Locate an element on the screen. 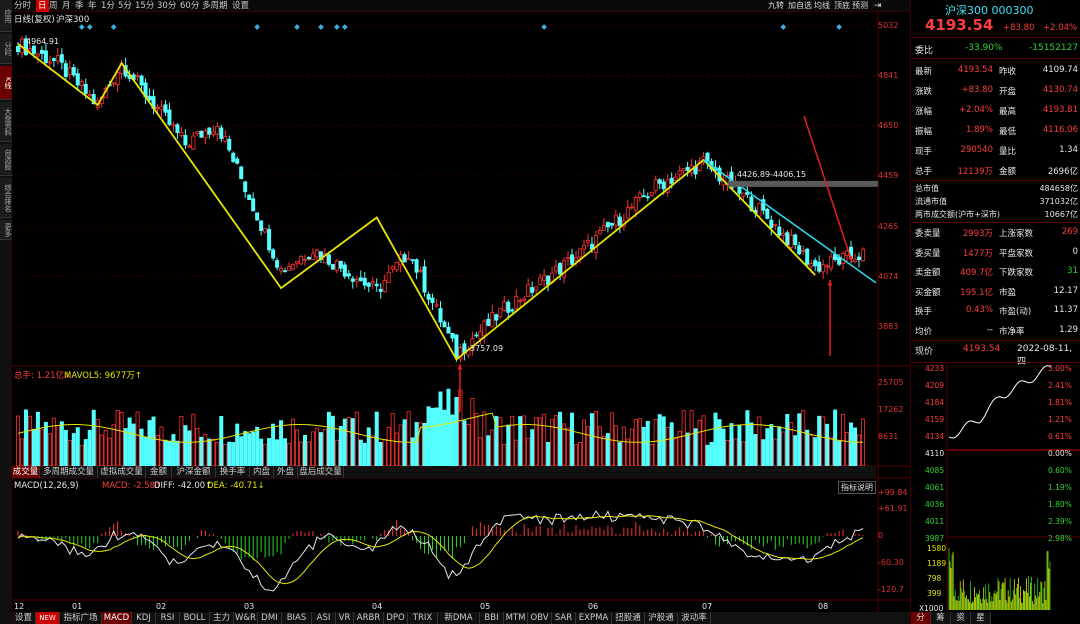  indicator-tab-22: 扭股通 is located at coordinates (628, 618).